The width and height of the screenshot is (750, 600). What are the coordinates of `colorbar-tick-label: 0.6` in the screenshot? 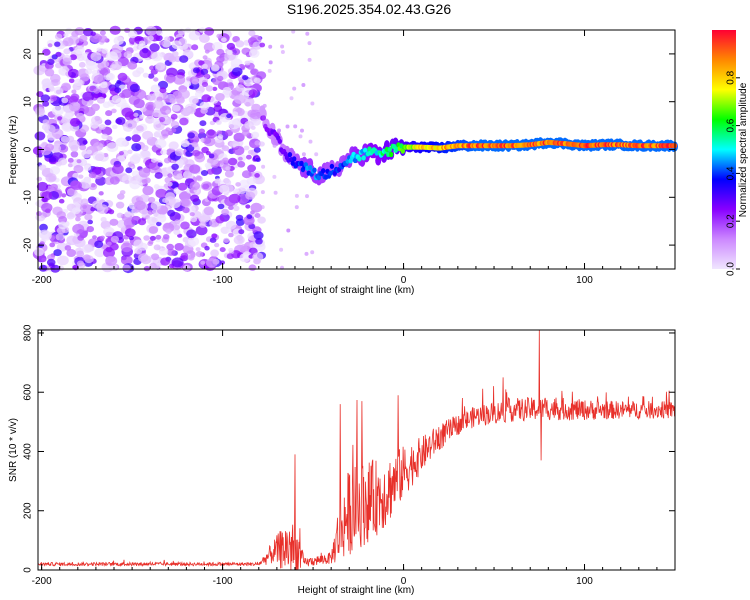 It's located at (731, 125).